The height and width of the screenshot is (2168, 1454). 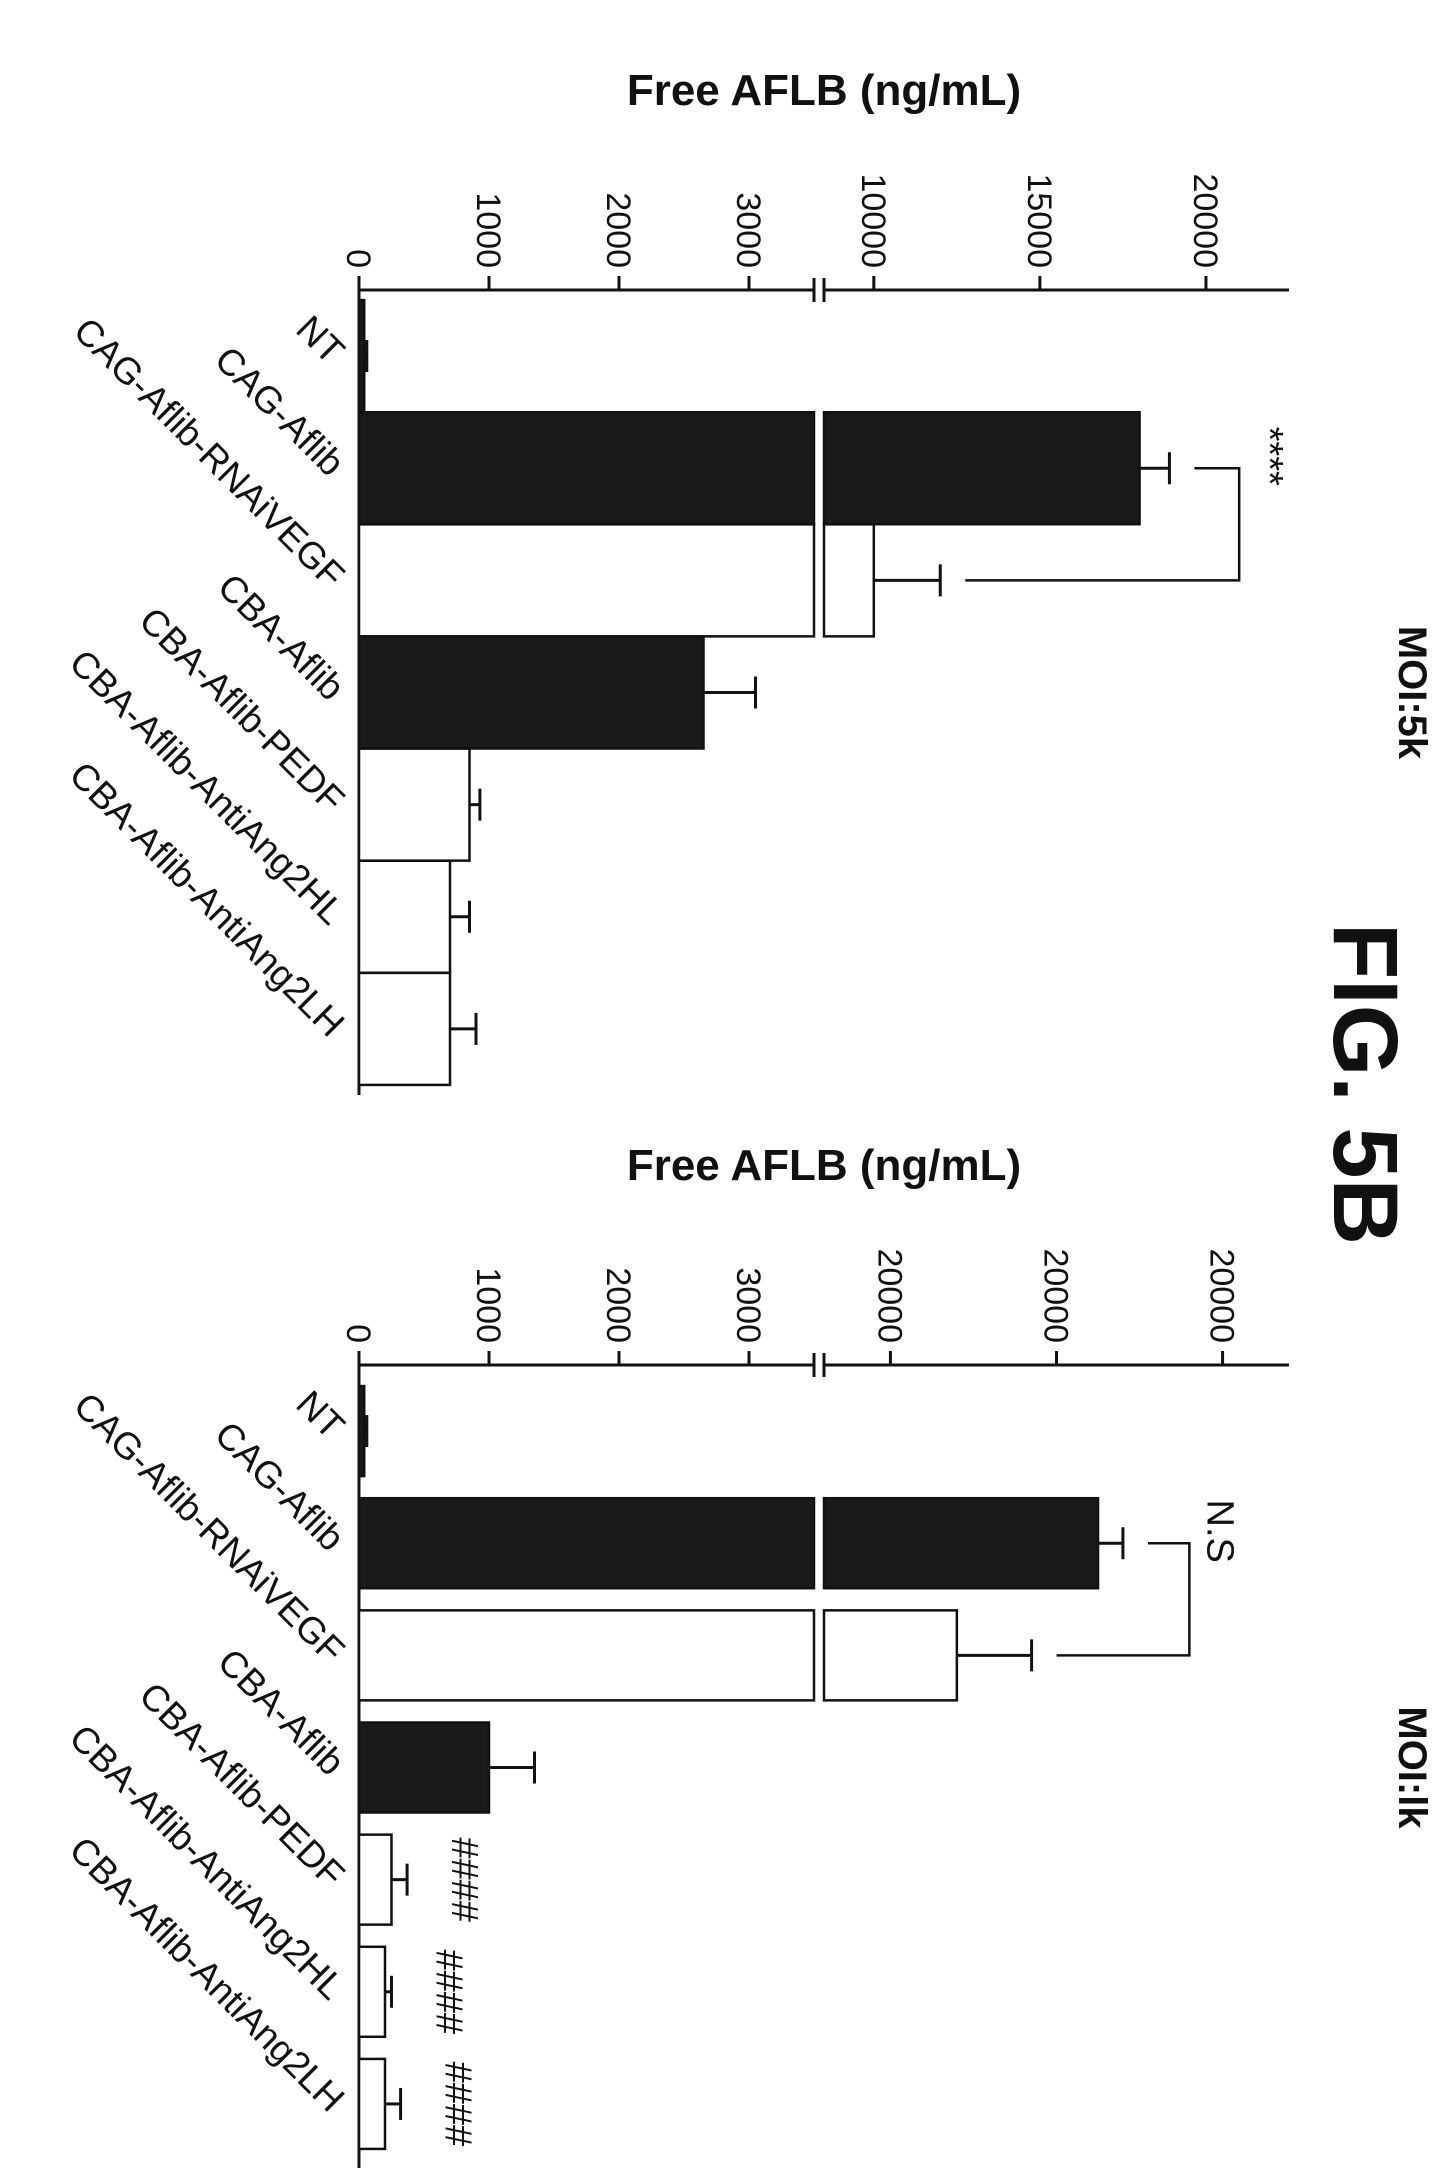 I want to click on significance-label: N.S, so click(x=1219, y=1531).